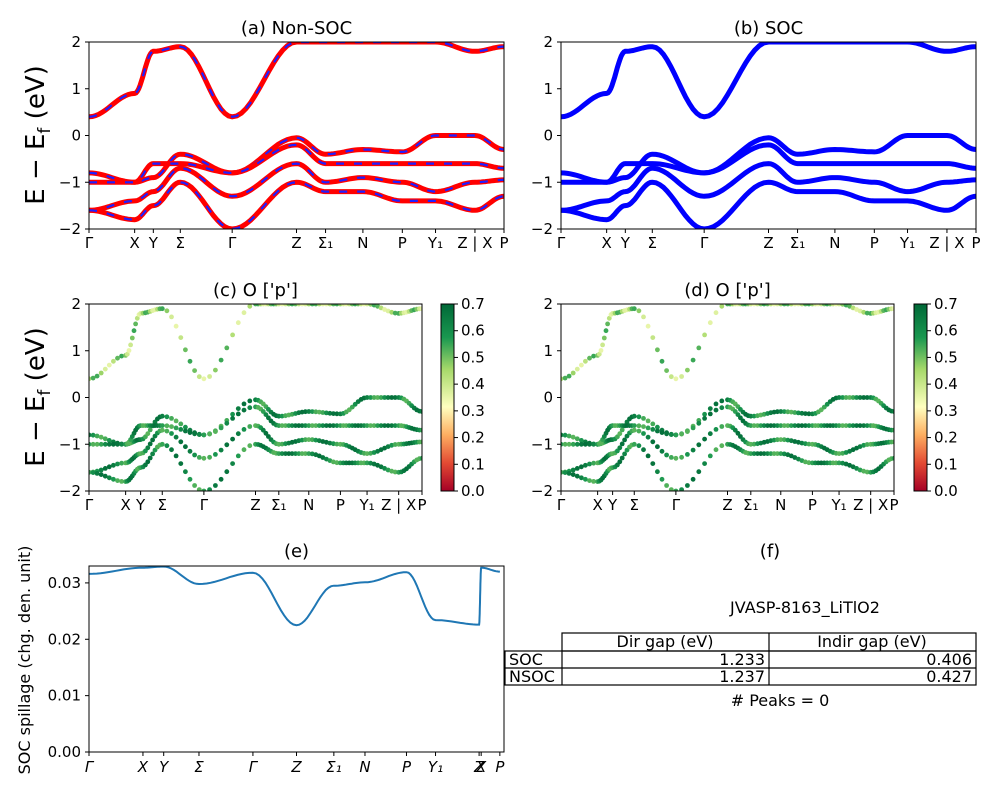  I want to click on x-tick-label: Σ₁, so click(279, 505).